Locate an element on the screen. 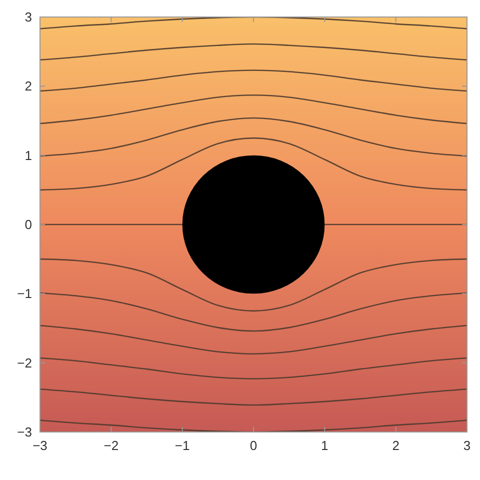  x-tick-label: −1 is located at coordinates (182, 445).